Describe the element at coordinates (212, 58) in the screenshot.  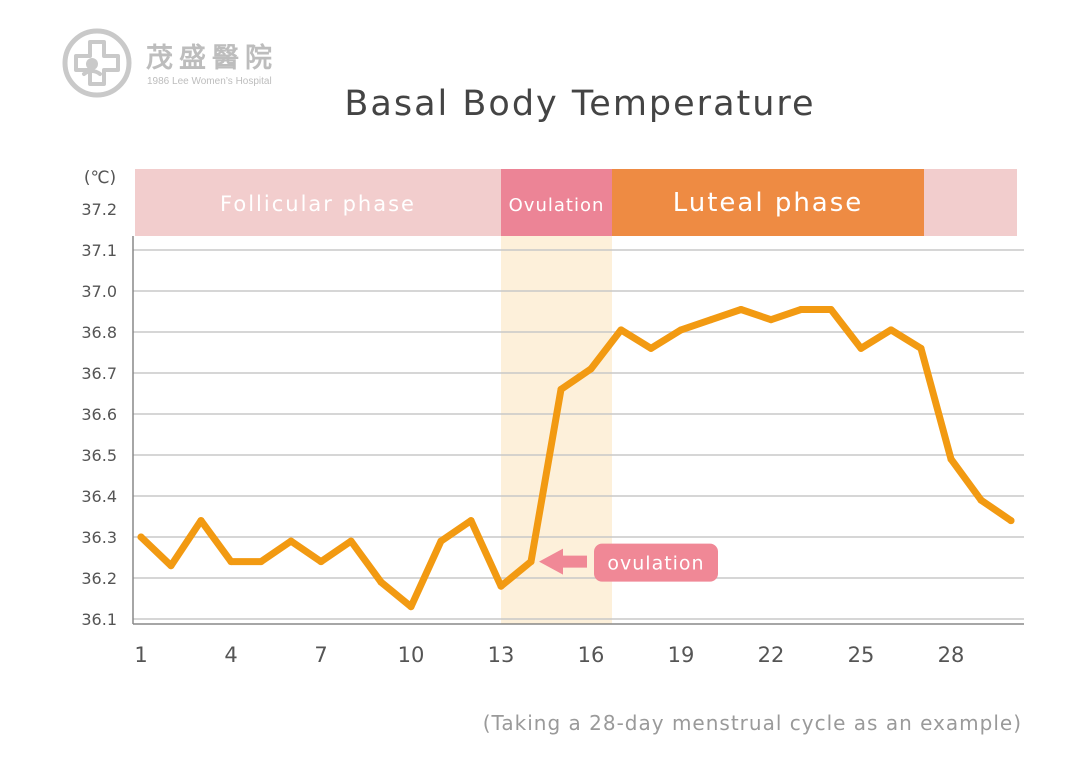
I see `hospital-name: 茂盛醫院` at that location.